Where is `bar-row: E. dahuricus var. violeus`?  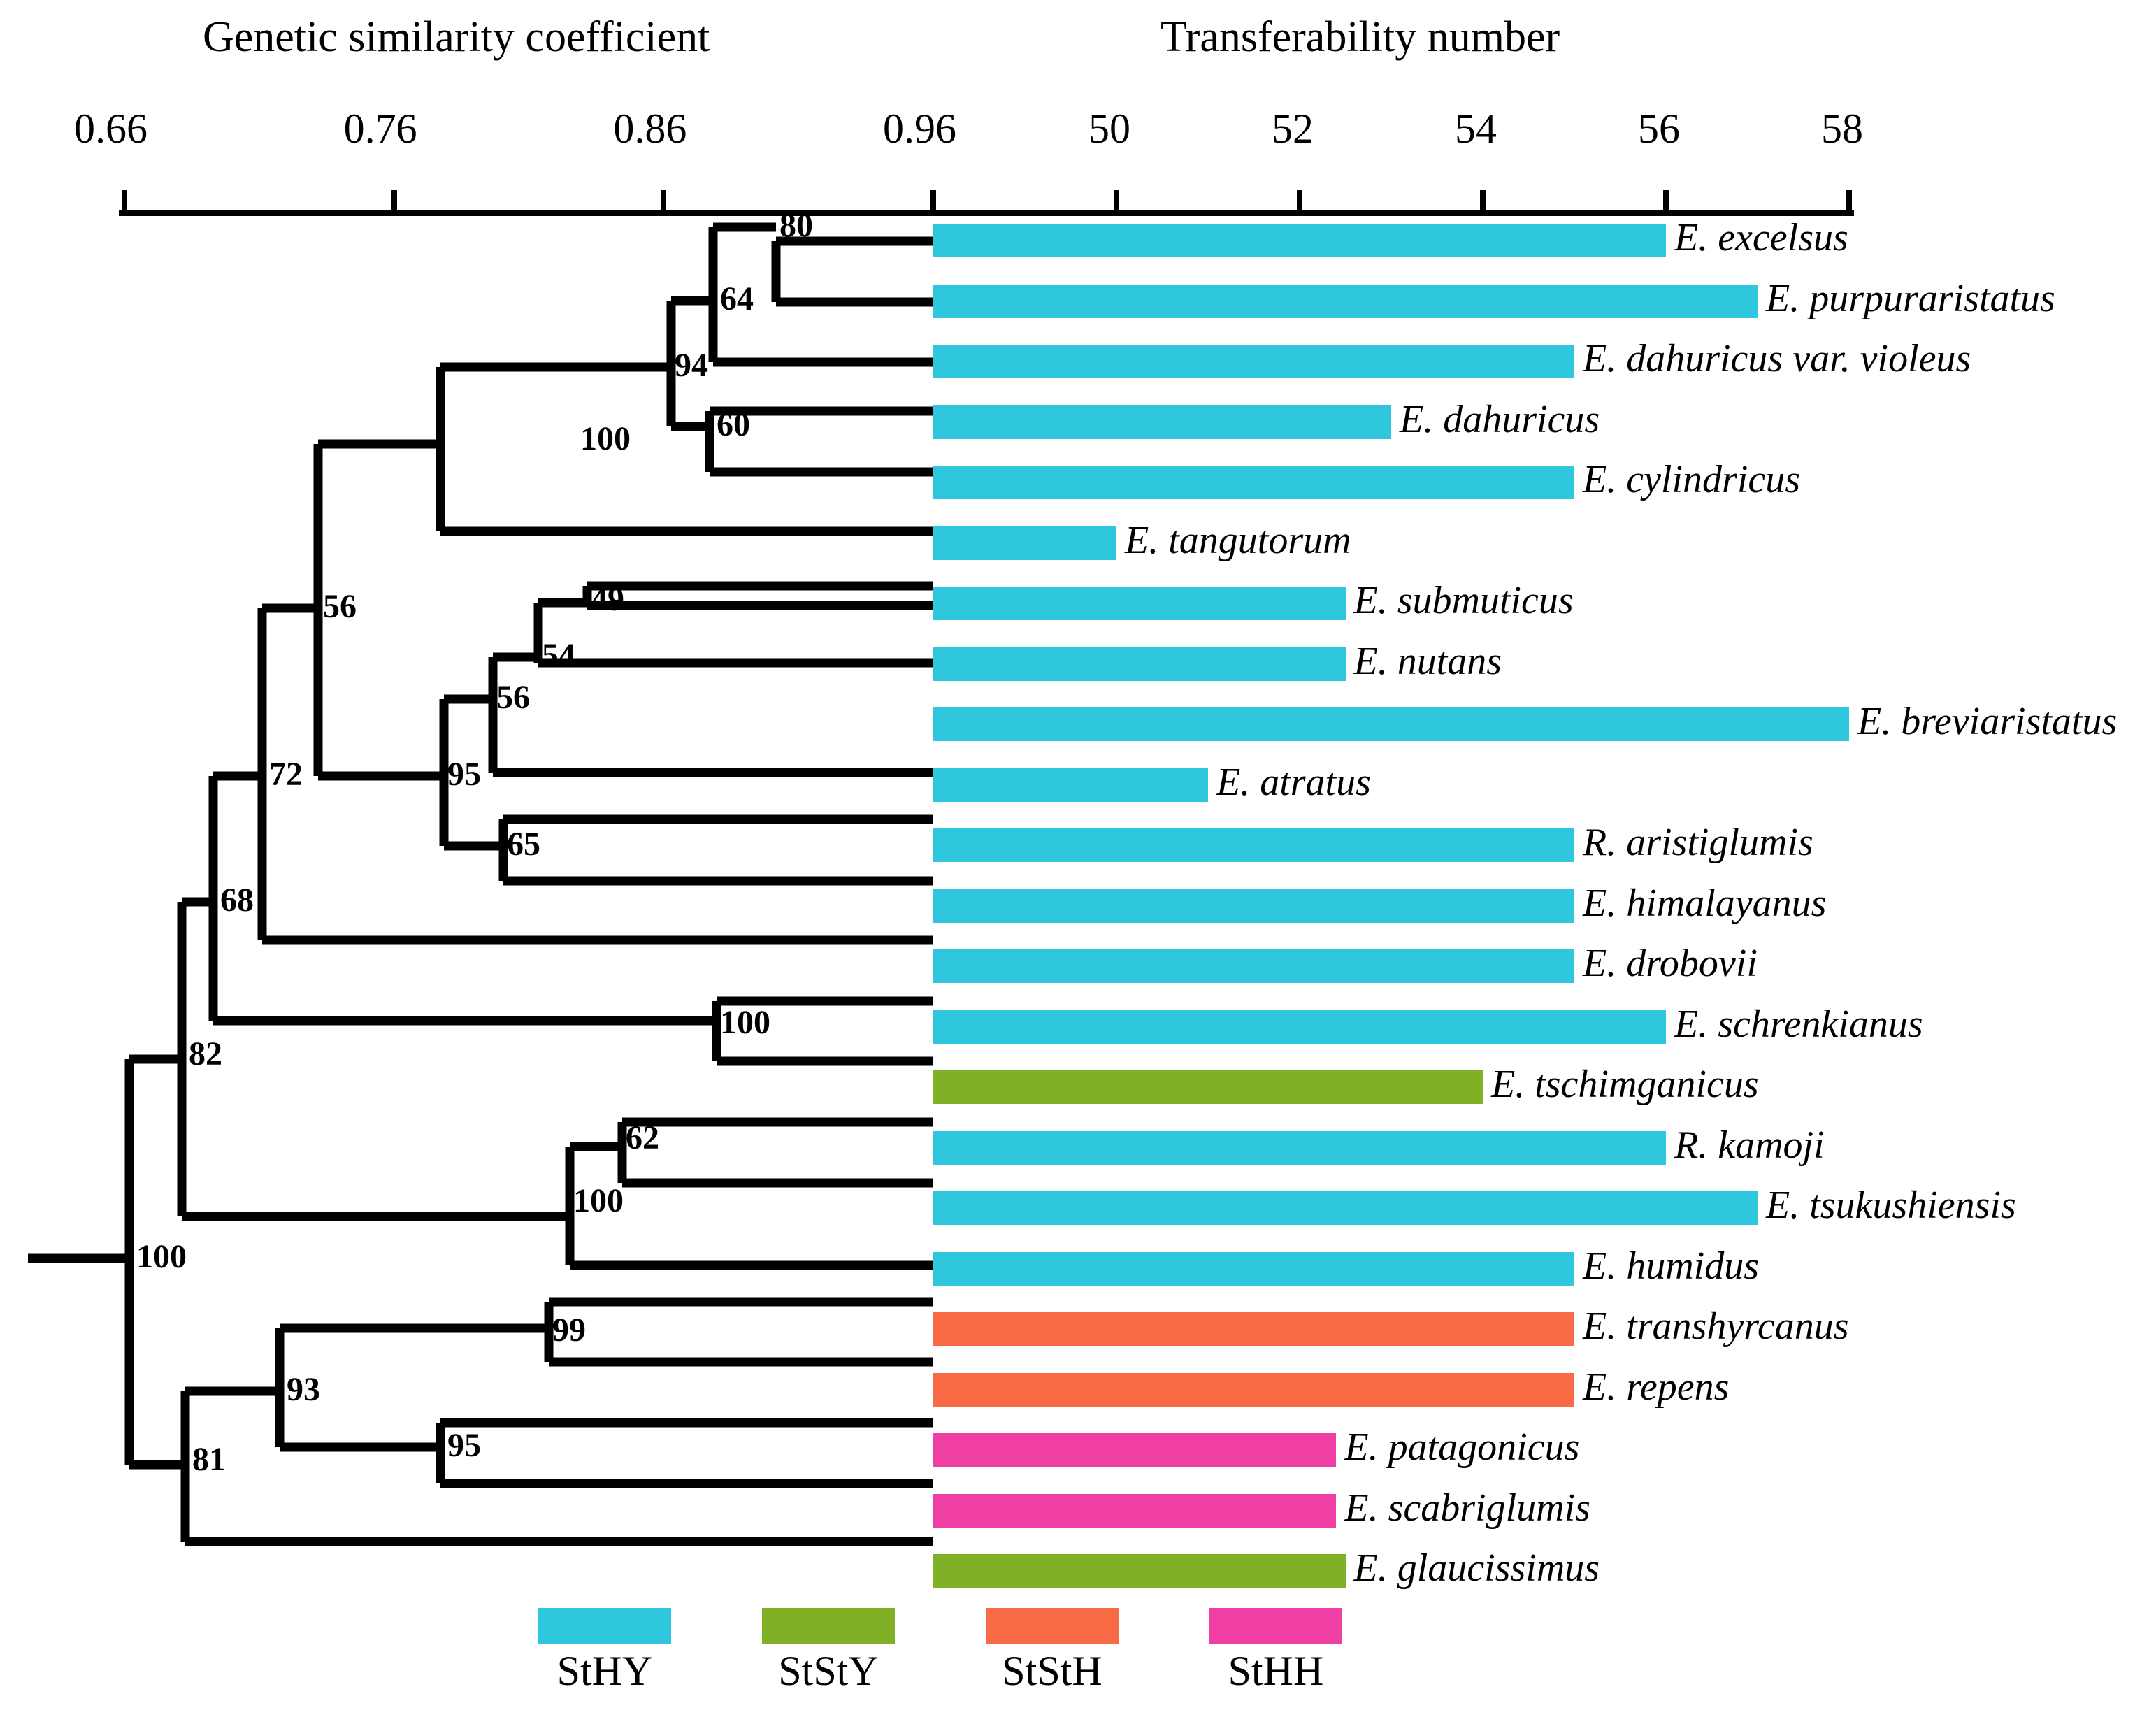 bar-row: E. dahuricus var. violeus is located at coordinates (1544, 359).